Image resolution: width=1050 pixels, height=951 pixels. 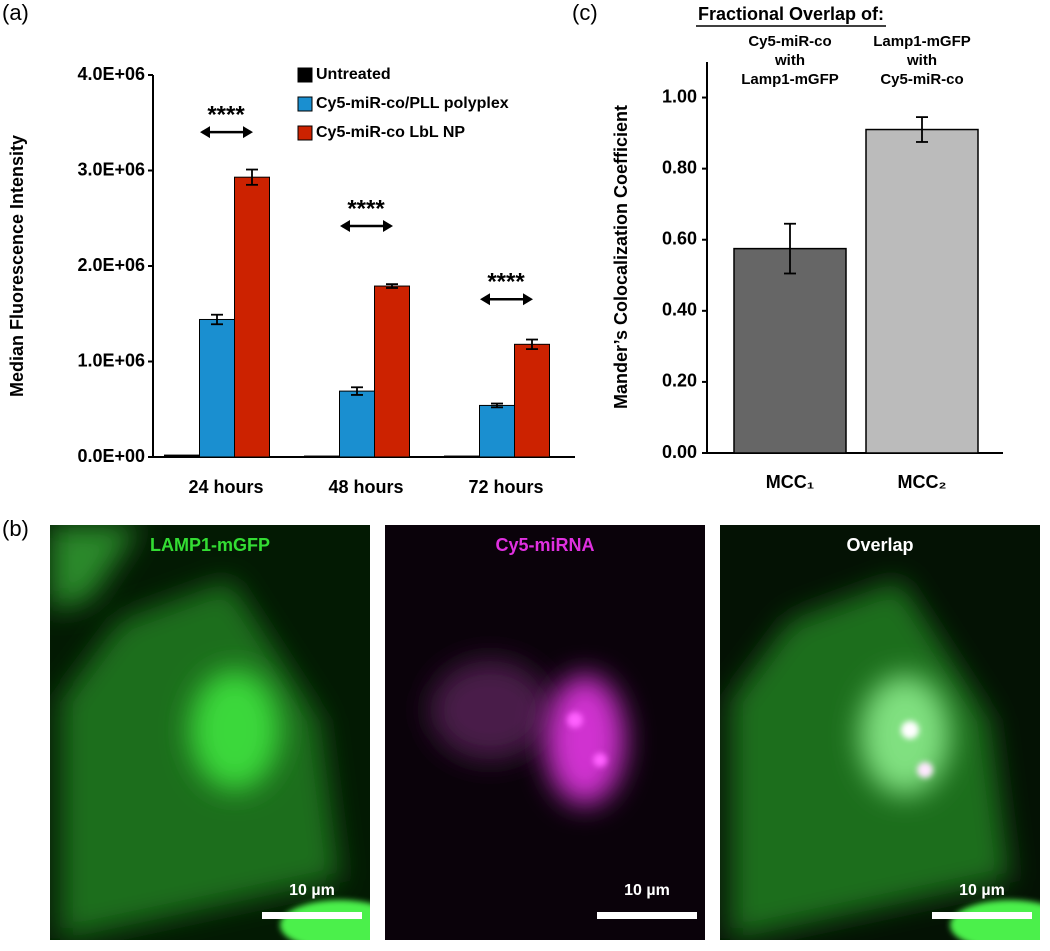 I want to click on legend-label: Untreated, so click(x=353, y=74).